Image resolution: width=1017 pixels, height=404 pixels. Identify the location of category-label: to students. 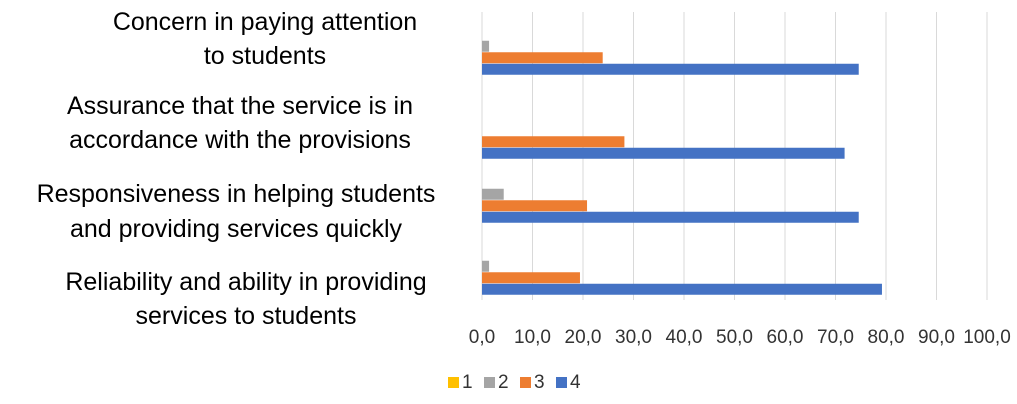
(265, 56).